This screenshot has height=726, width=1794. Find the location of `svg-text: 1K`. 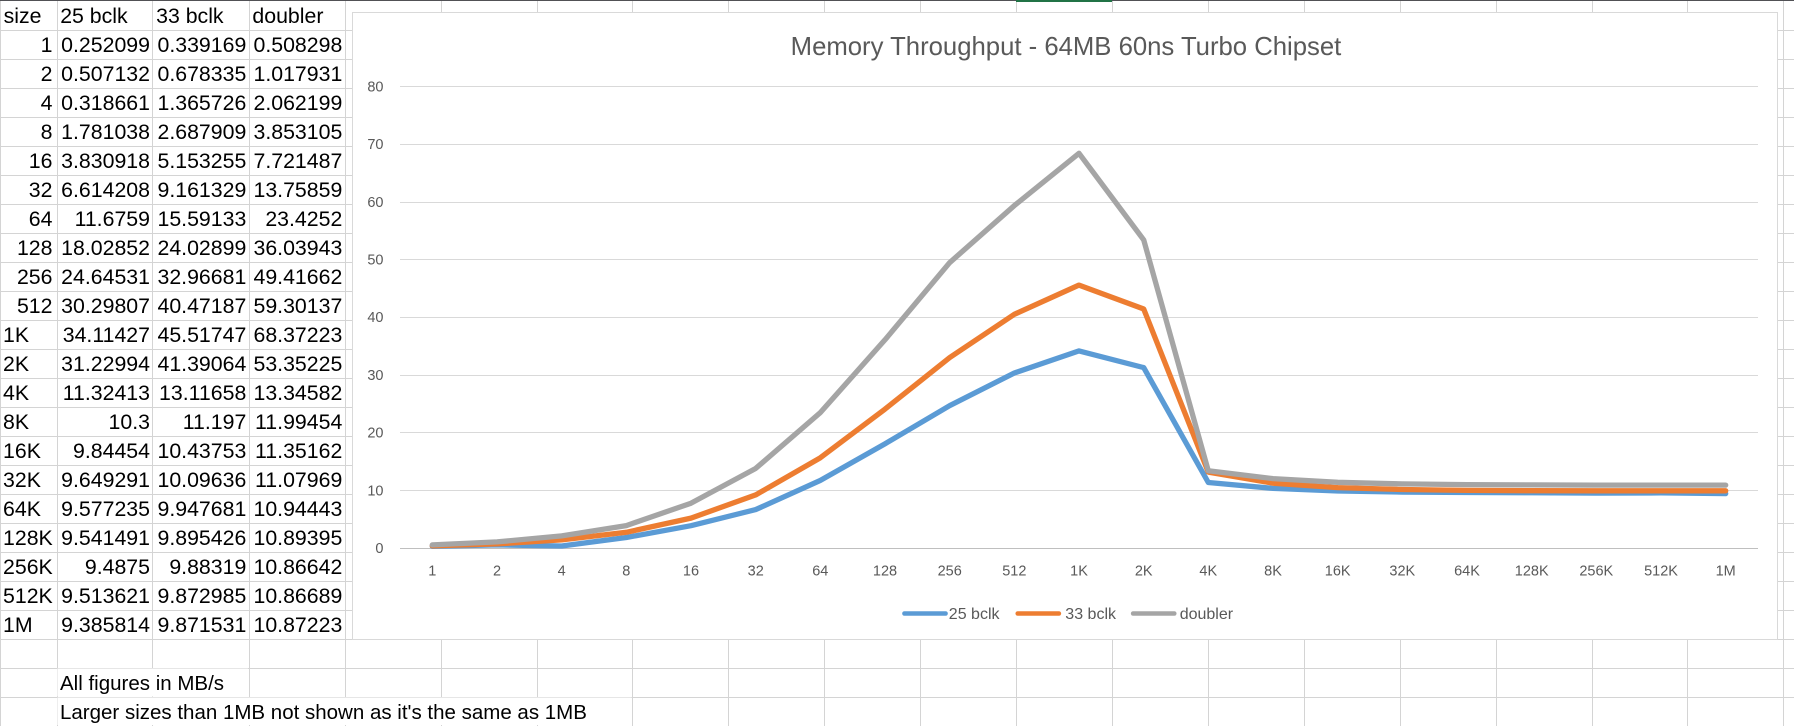

svg-text: 1K is located at coordinates (1079, 572).